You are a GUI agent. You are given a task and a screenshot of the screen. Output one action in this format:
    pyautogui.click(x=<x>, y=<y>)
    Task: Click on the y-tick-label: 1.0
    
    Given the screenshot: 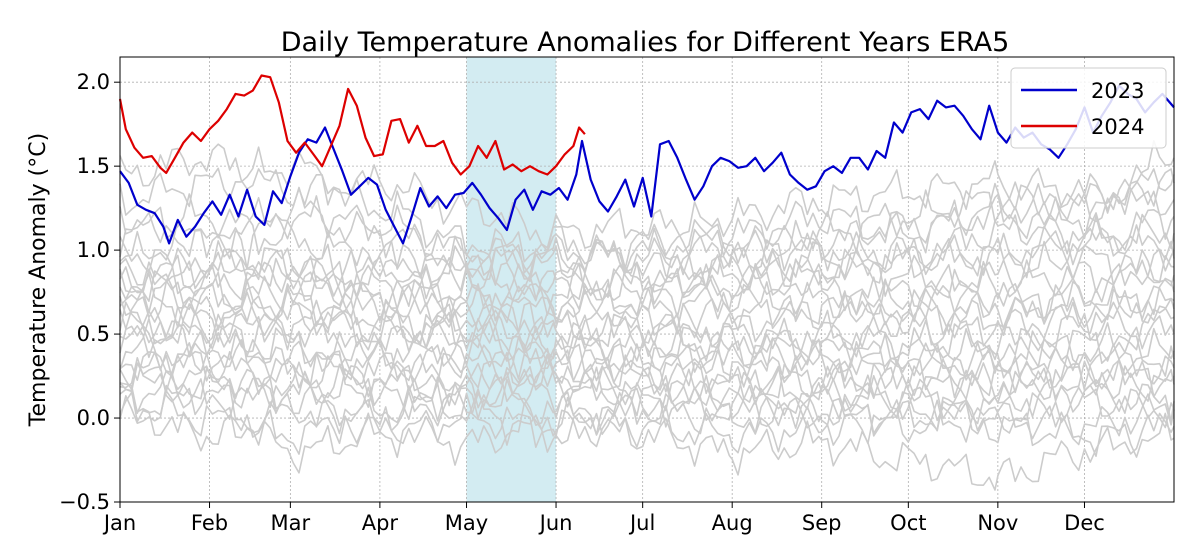 What is the action you would take?
    pyautogui.click(x=93, y=250)
    